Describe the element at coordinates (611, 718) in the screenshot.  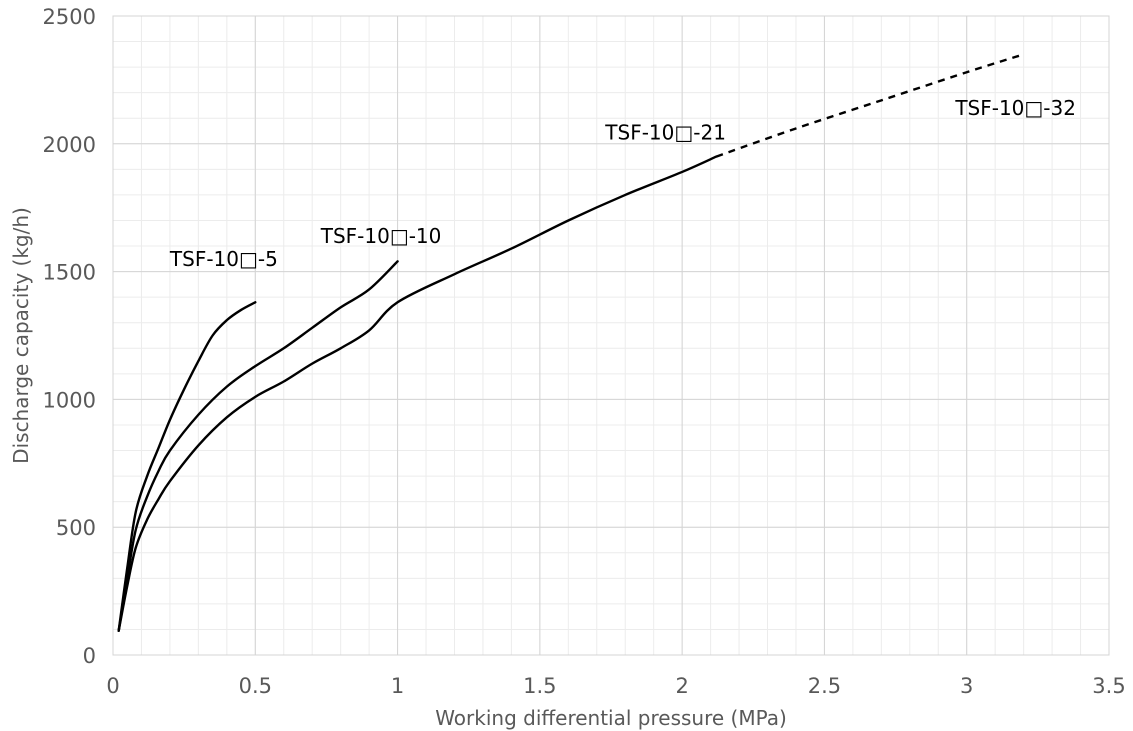
I see `x-axis-title: Working differential pressure (MPa)` at that location.